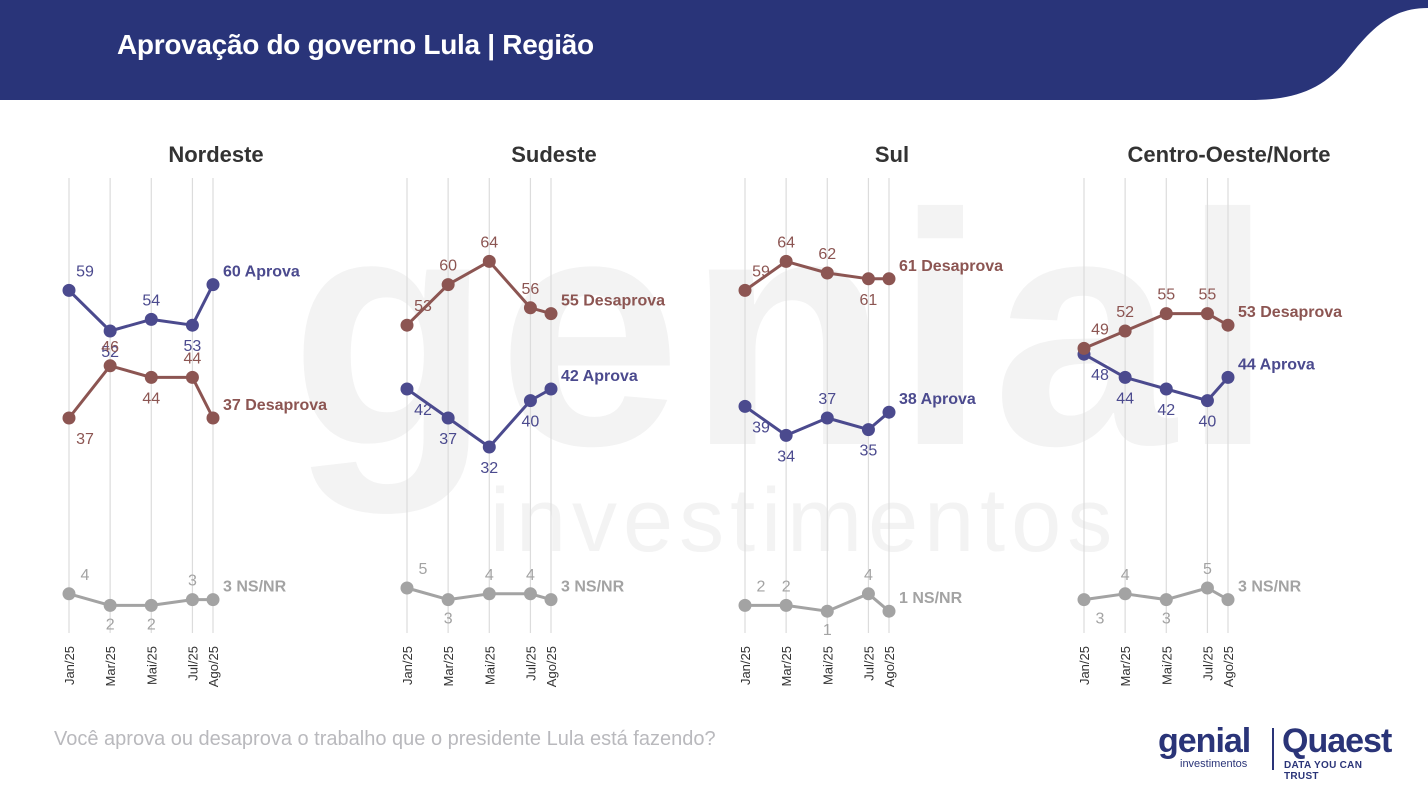 The height and width of the screenshot is (798, 1428). Describe the element at coordinates (355, 44) in the screenshot. I see `page-title: Aprovação do governo Lula | Região` at that location.